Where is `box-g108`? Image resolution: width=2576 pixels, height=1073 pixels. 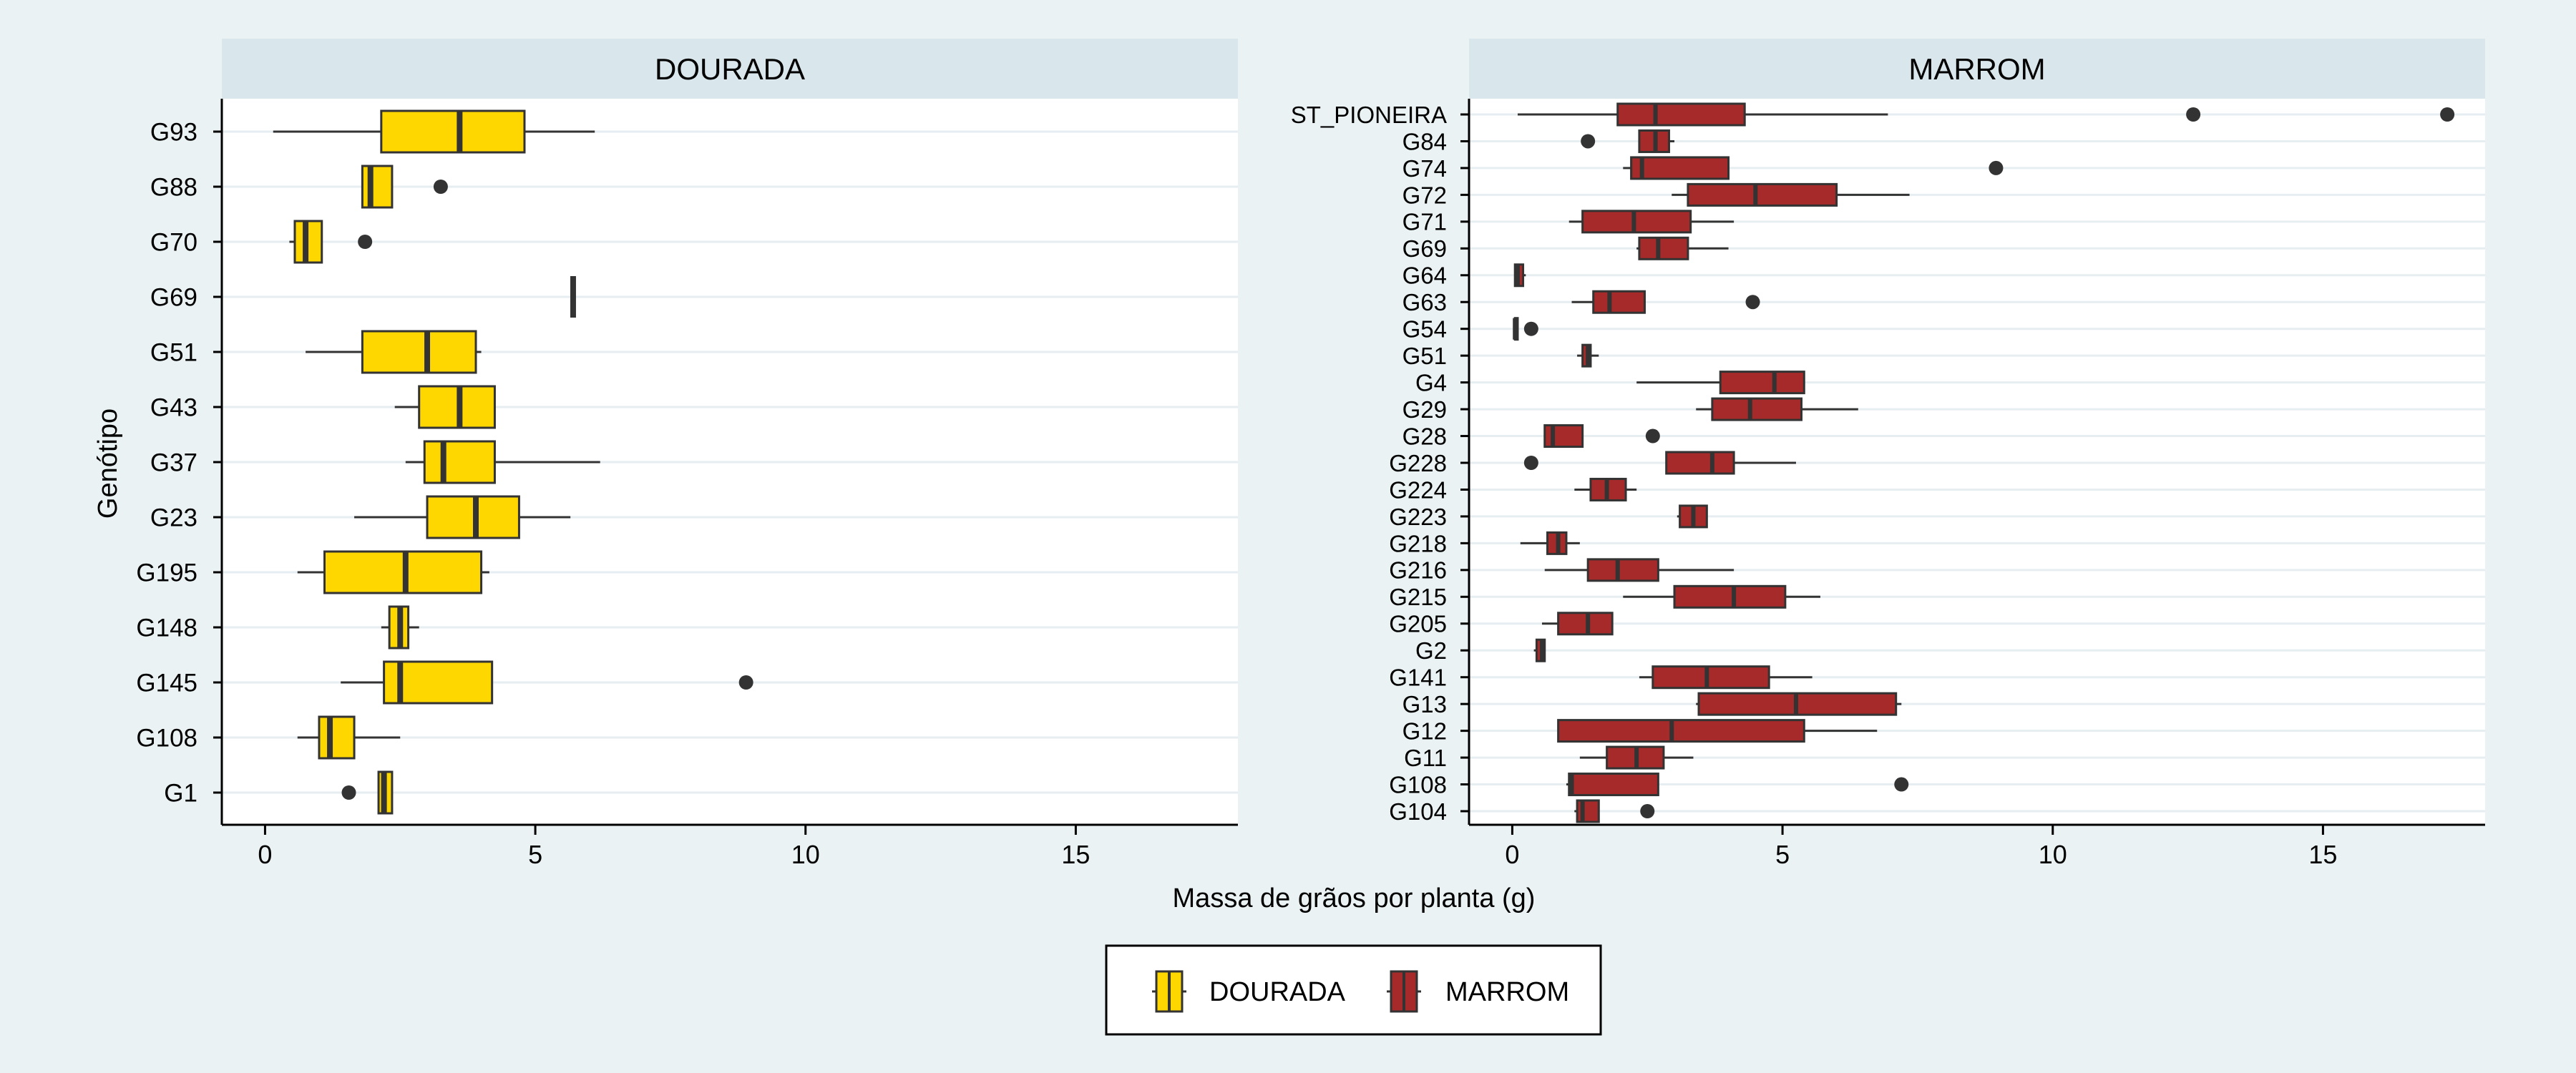 box-g108 is located at coordinates (349, 738).